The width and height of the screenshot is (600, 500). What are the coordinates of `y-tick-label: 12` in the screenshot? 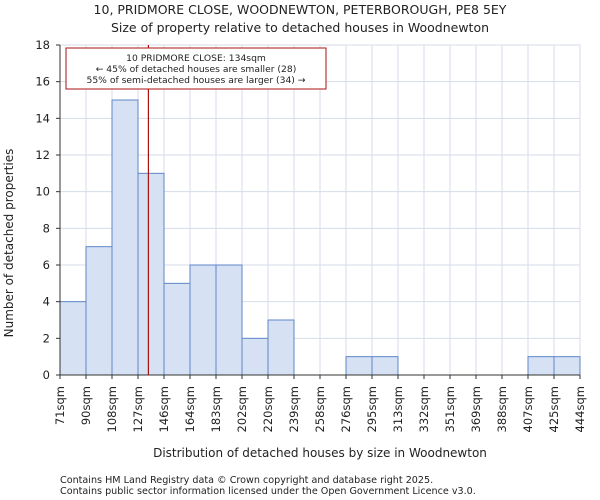 It's located at (42, 155).